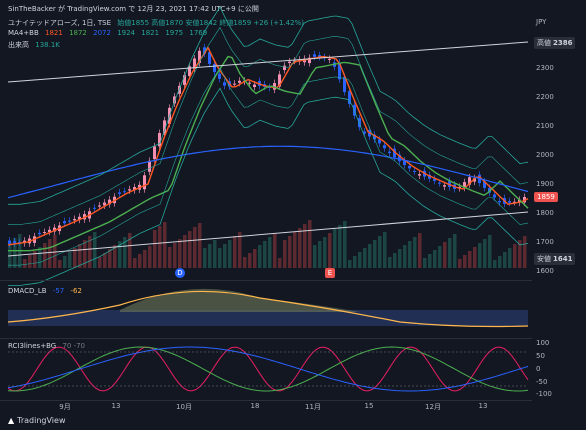 The height and width of the screenshot is (430, 586). I want to click on dividend-marker: D, so click(180, 273).